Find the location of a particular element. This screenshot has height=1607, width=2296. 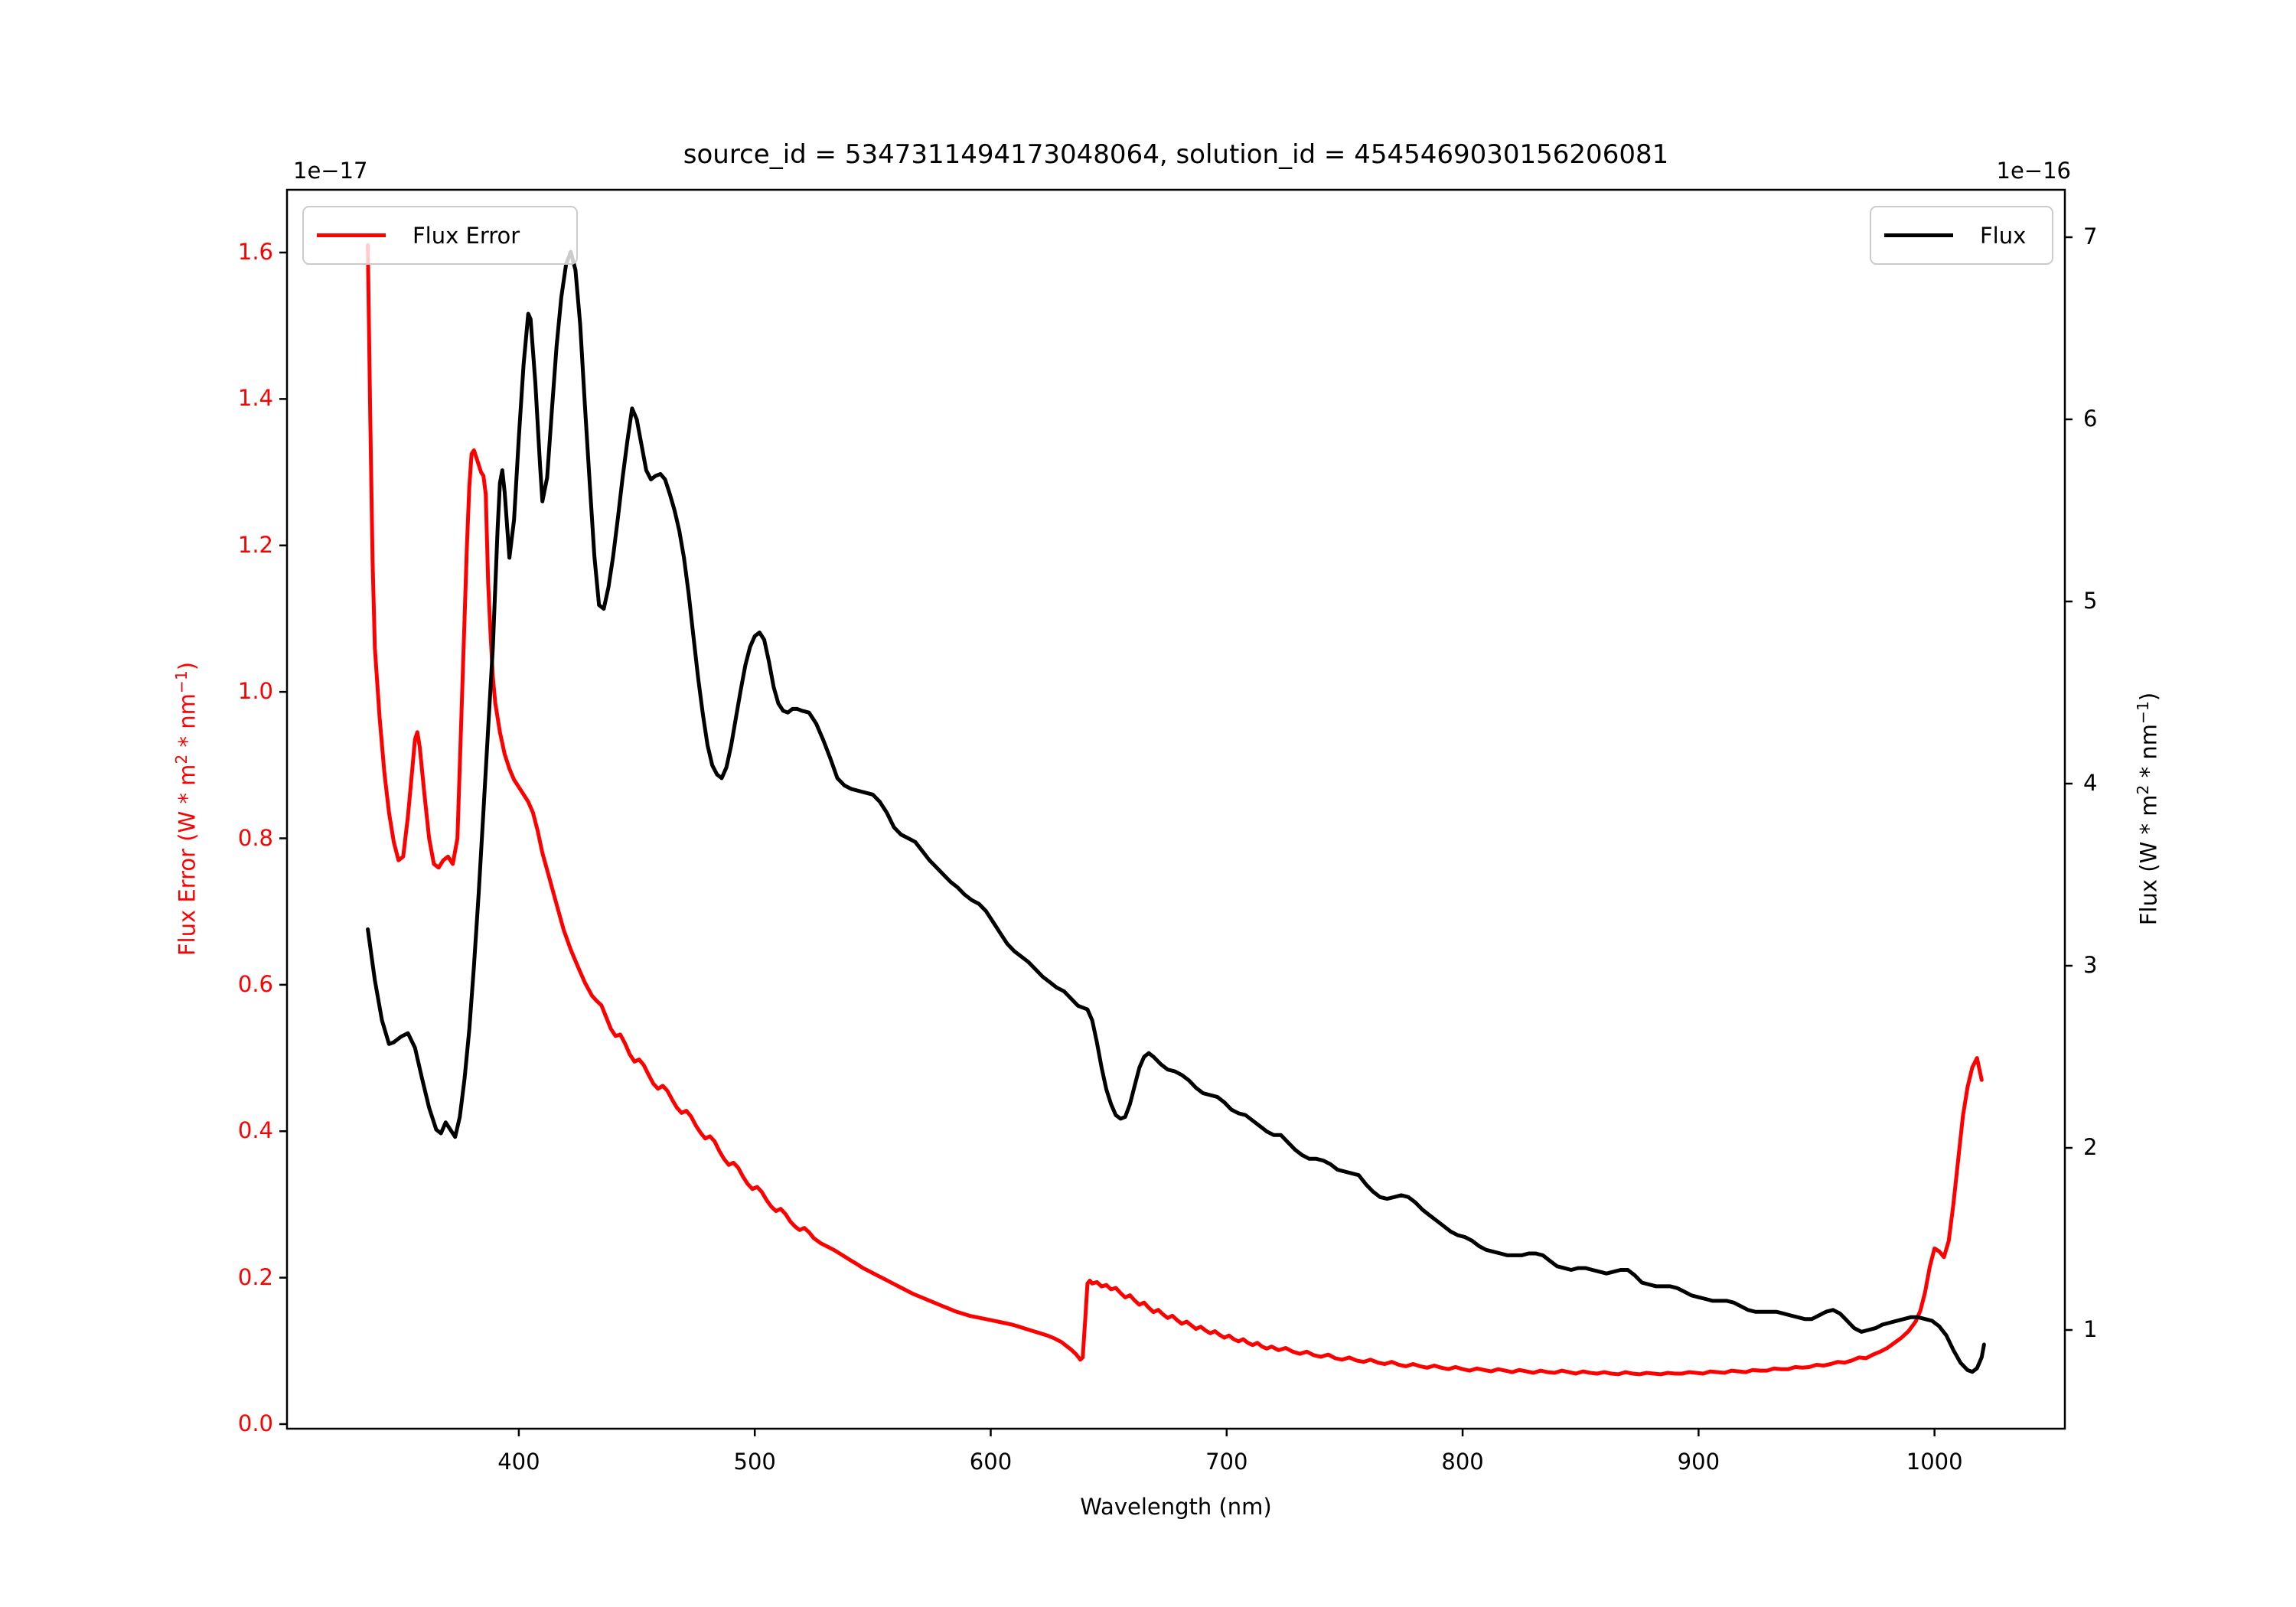

legend-label-flux-error: Flux Error is located at coordinates (466, 235).